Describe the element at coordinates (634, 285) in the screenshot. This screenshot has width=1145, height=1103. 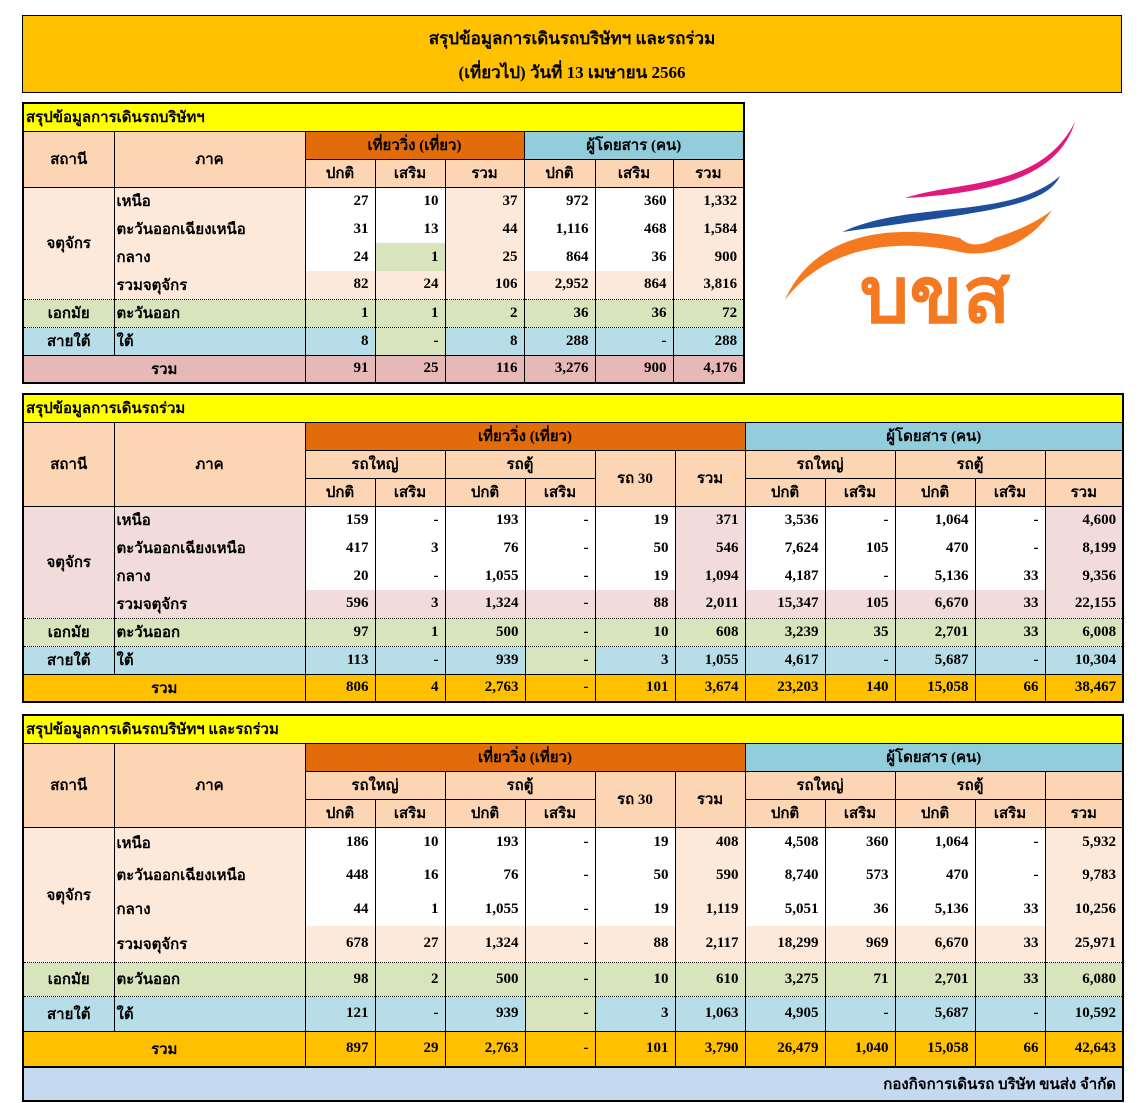
I see `value-cell: 864` at that location.